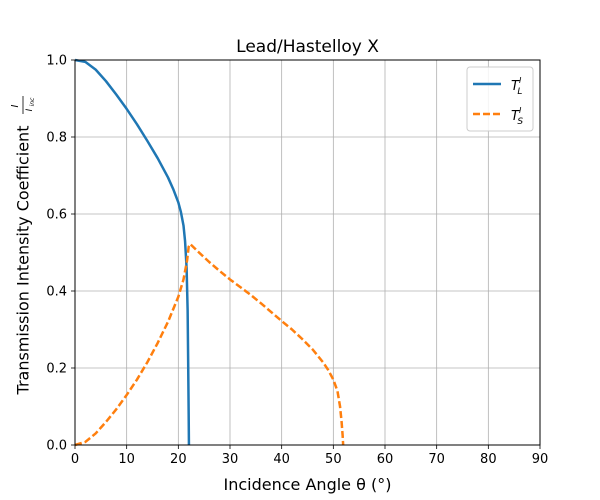  I want to click on x-axis-label: Incidence Angle θ (°), so click(308, 484).